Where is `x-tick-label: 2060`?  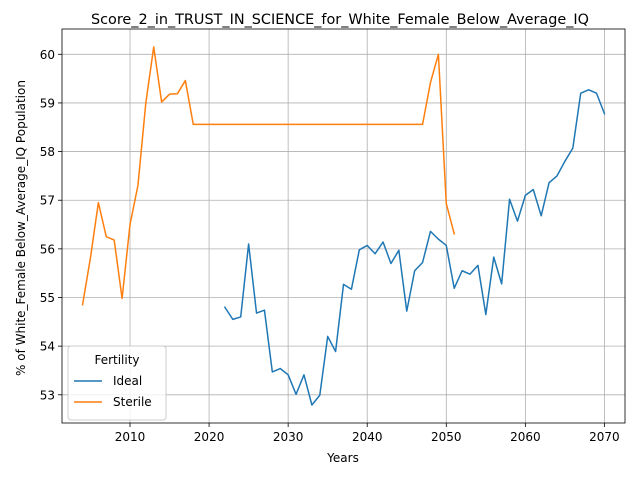 x-tick-label: 2060 is located at coordinates (525, 437).